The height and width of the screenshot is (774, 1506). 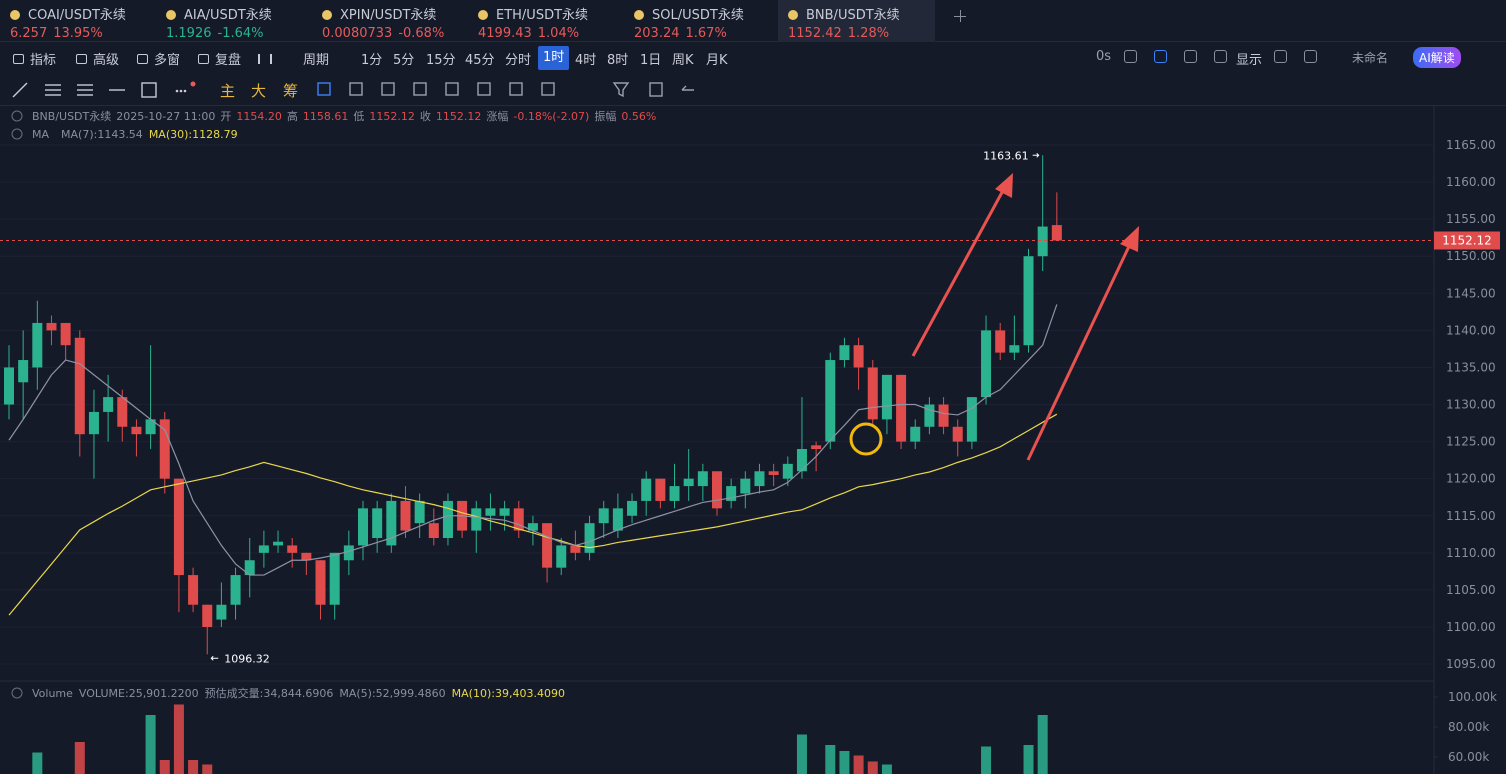 I want to click on low-arrow, so click(x=214, y=658).